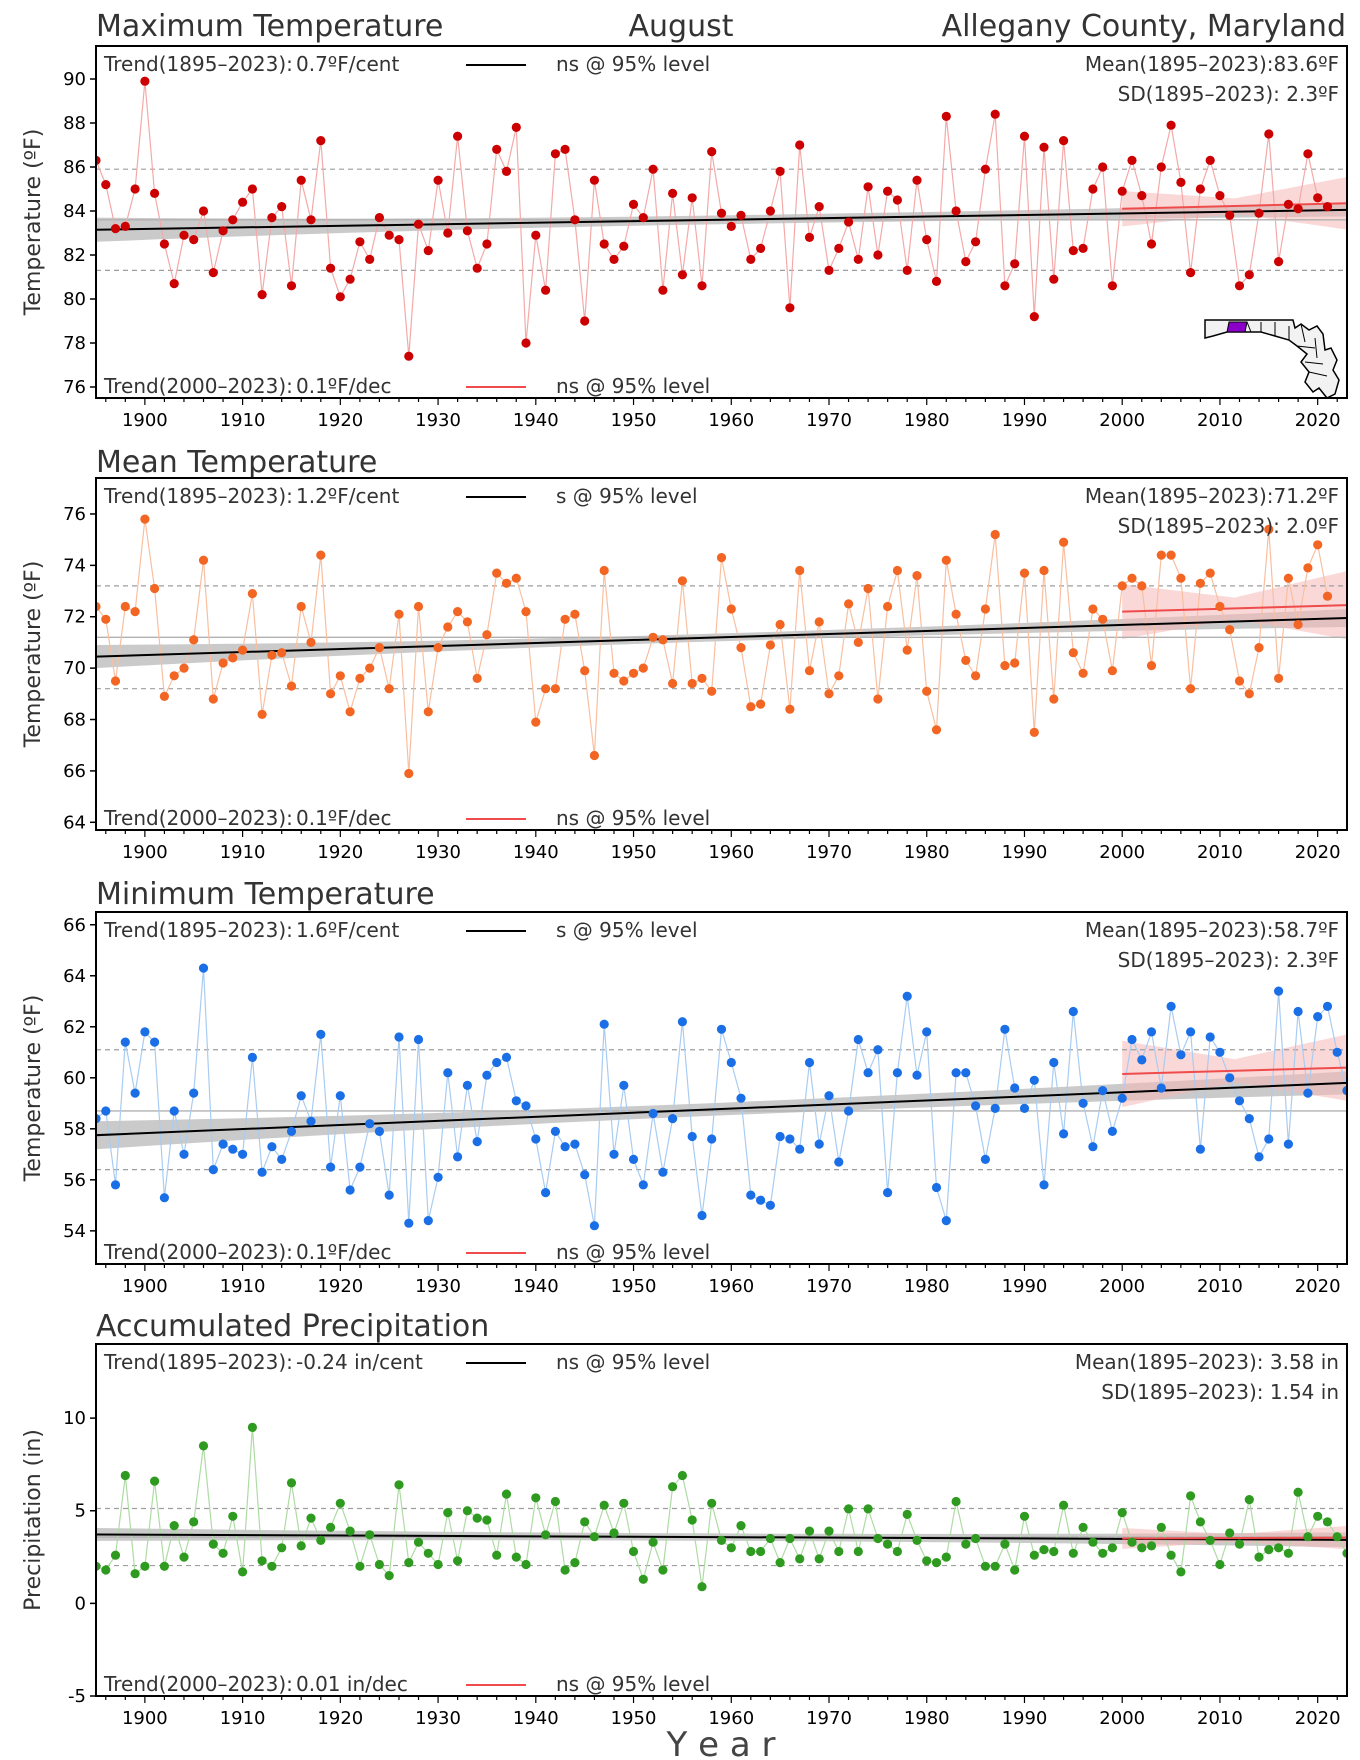 The image size is (1360, 1760). I want to click on y-tick-label: 10, so click(74, 1418).